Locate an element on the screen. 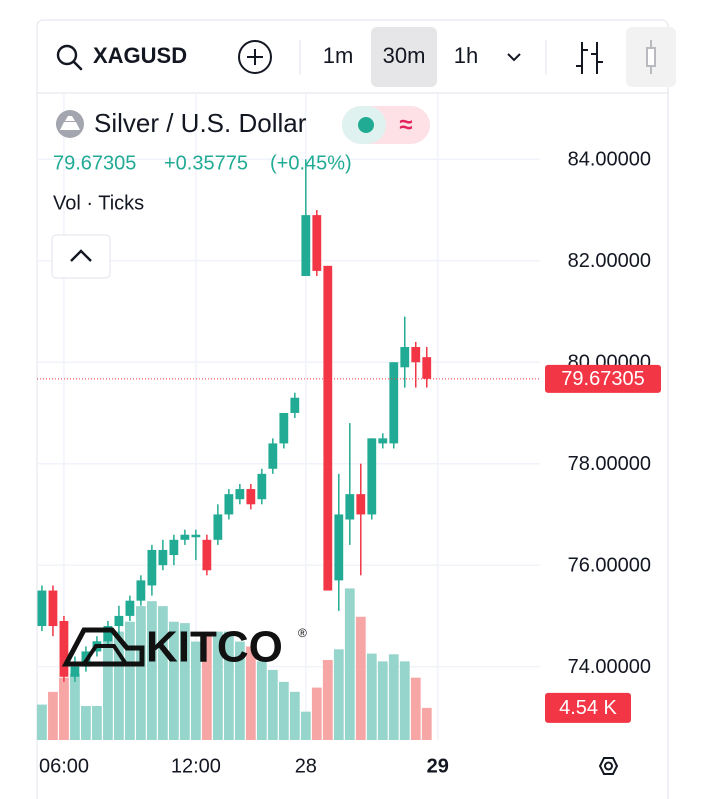 Image resolution: width=706 pixels, height=799 pixels. interval-menu is located at coordinates (514, 57).